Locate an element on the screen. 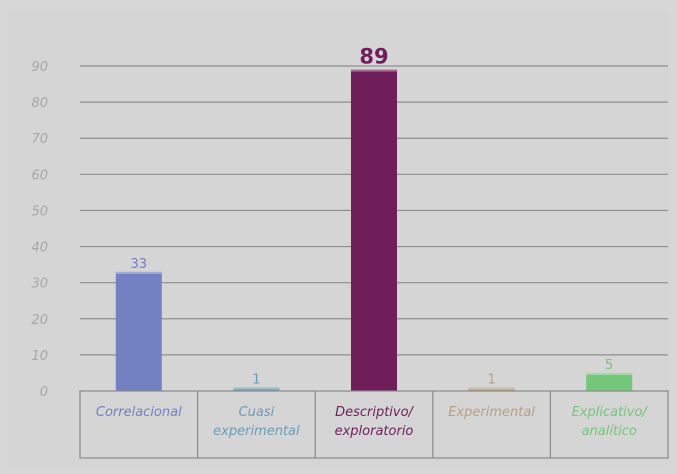 Image resolution: width=677 pixels, height=474 pixels. y-tick-label: 50 is located at coordinates (39, 211).